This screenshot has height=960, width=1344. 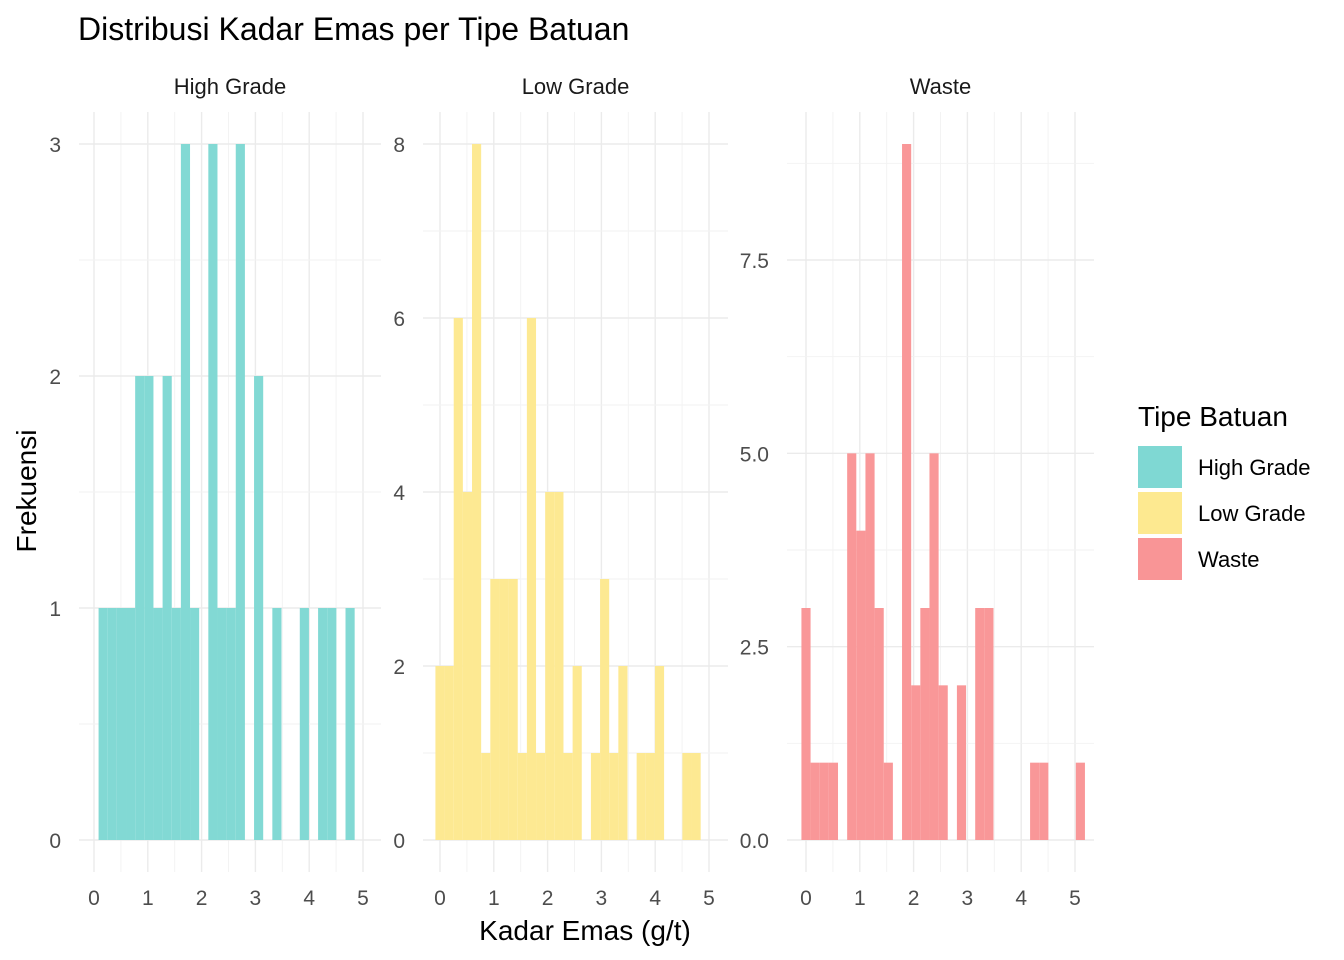 What do you see at coordinates (55, 145) in the screenshot?
I see `y-tick-label: 3` at bounding box center [55, 145].